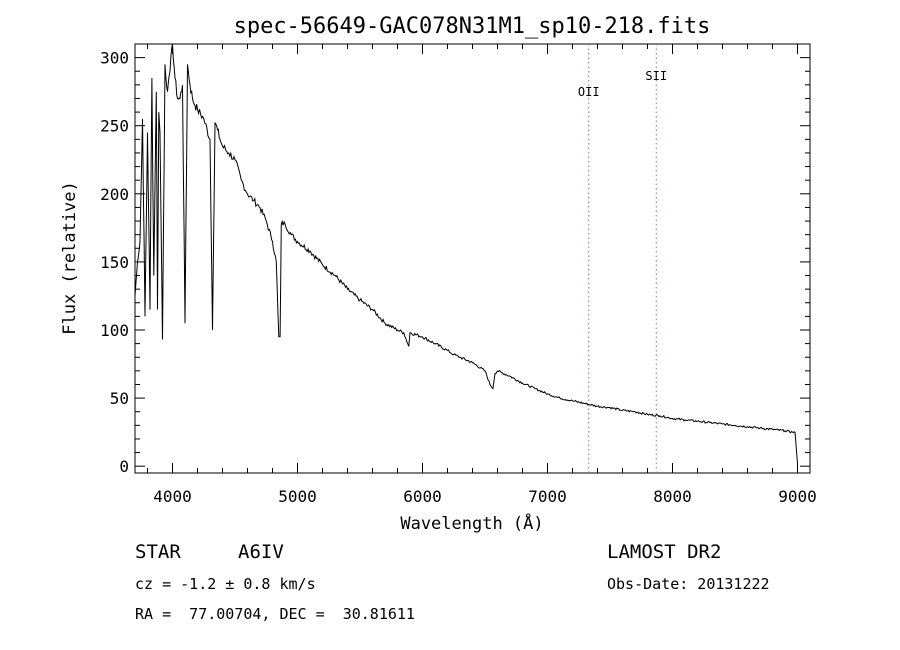 The width and height of the screenshot is (900, 650). Describe the element at coordinates (119, 398) in the screenshot. I see `y-tick-label: 50` at that location.